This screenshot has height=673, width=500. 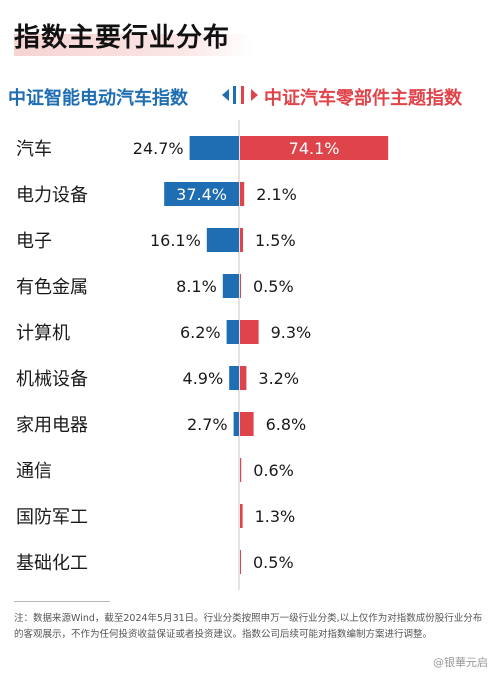 What do you see at coordinates (52, 517) in the screenshot?
I see `category-label: 国防军工` at bounding box center [52, 517].